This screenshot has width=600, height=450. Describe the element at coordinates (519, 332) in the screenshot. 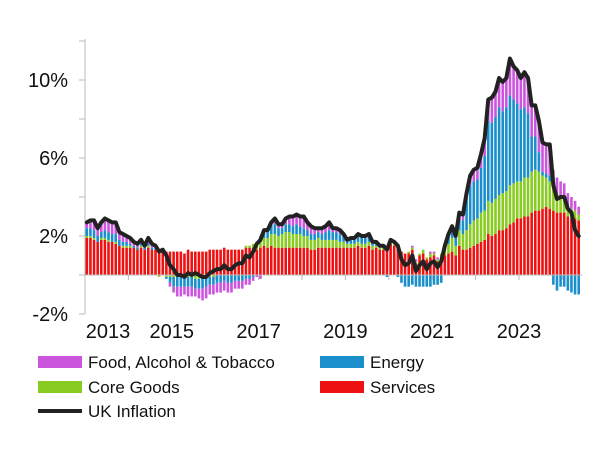

I see `x-tick-label: 2023` at that location.